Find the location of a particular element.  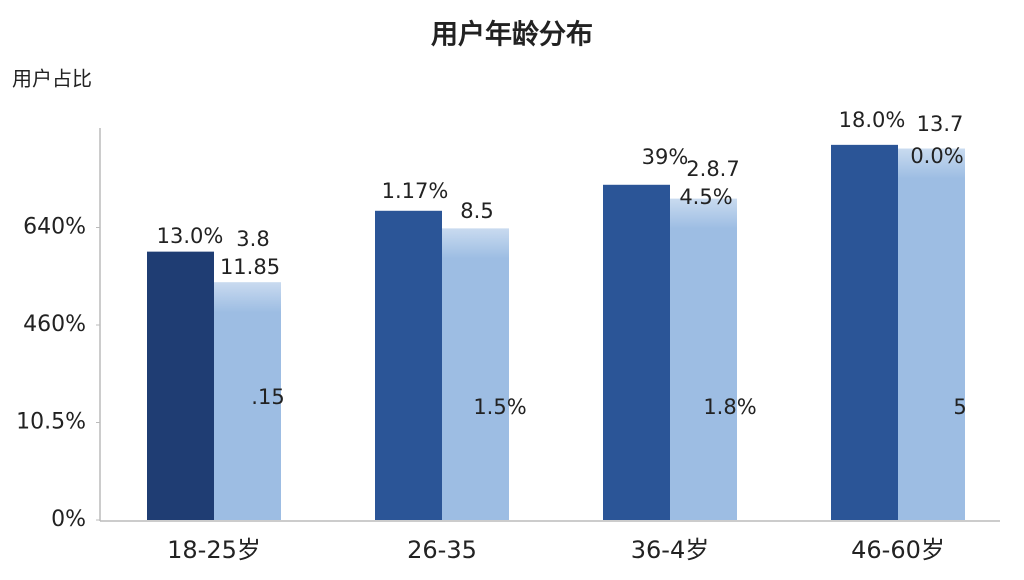

x-tick-label: 18-25岁 is located at coordinates (214, 550).